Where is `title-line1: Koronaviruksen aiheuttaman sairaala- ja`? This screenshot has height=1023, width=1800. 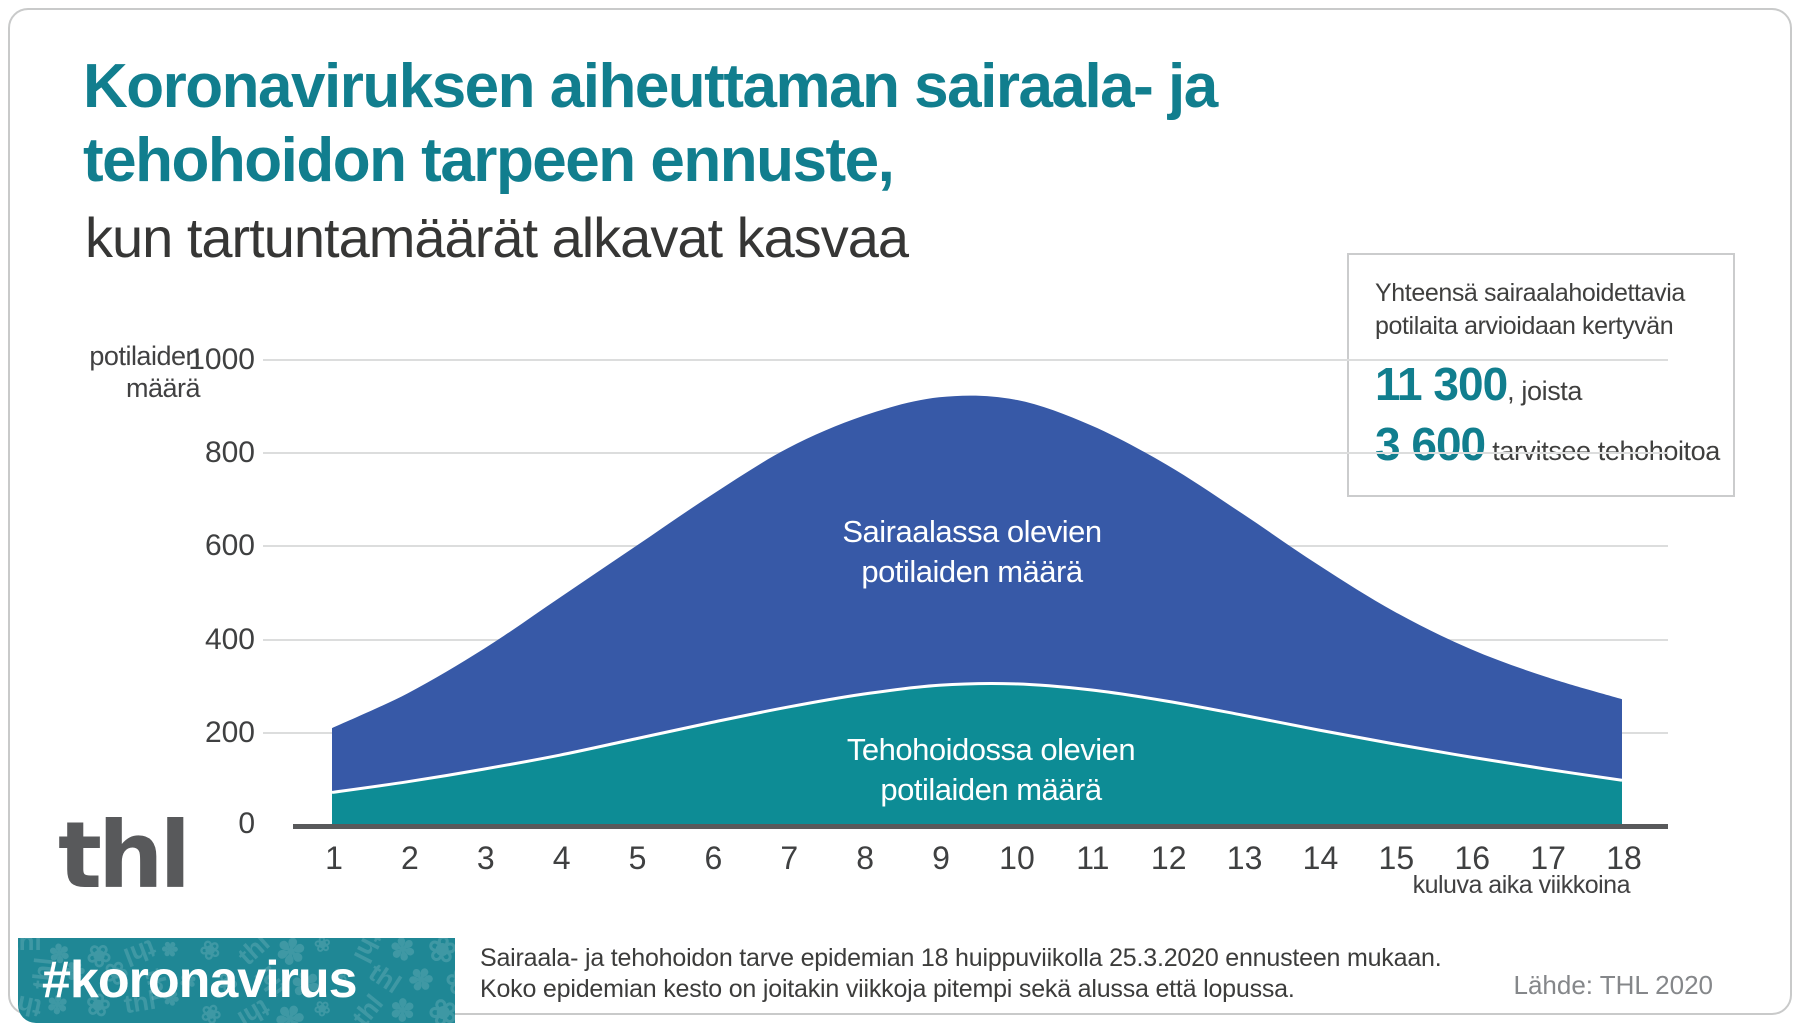 title-line1: Koronaviruksen aiheuttaman sairaala- ja is located at coordinates (650, 86).